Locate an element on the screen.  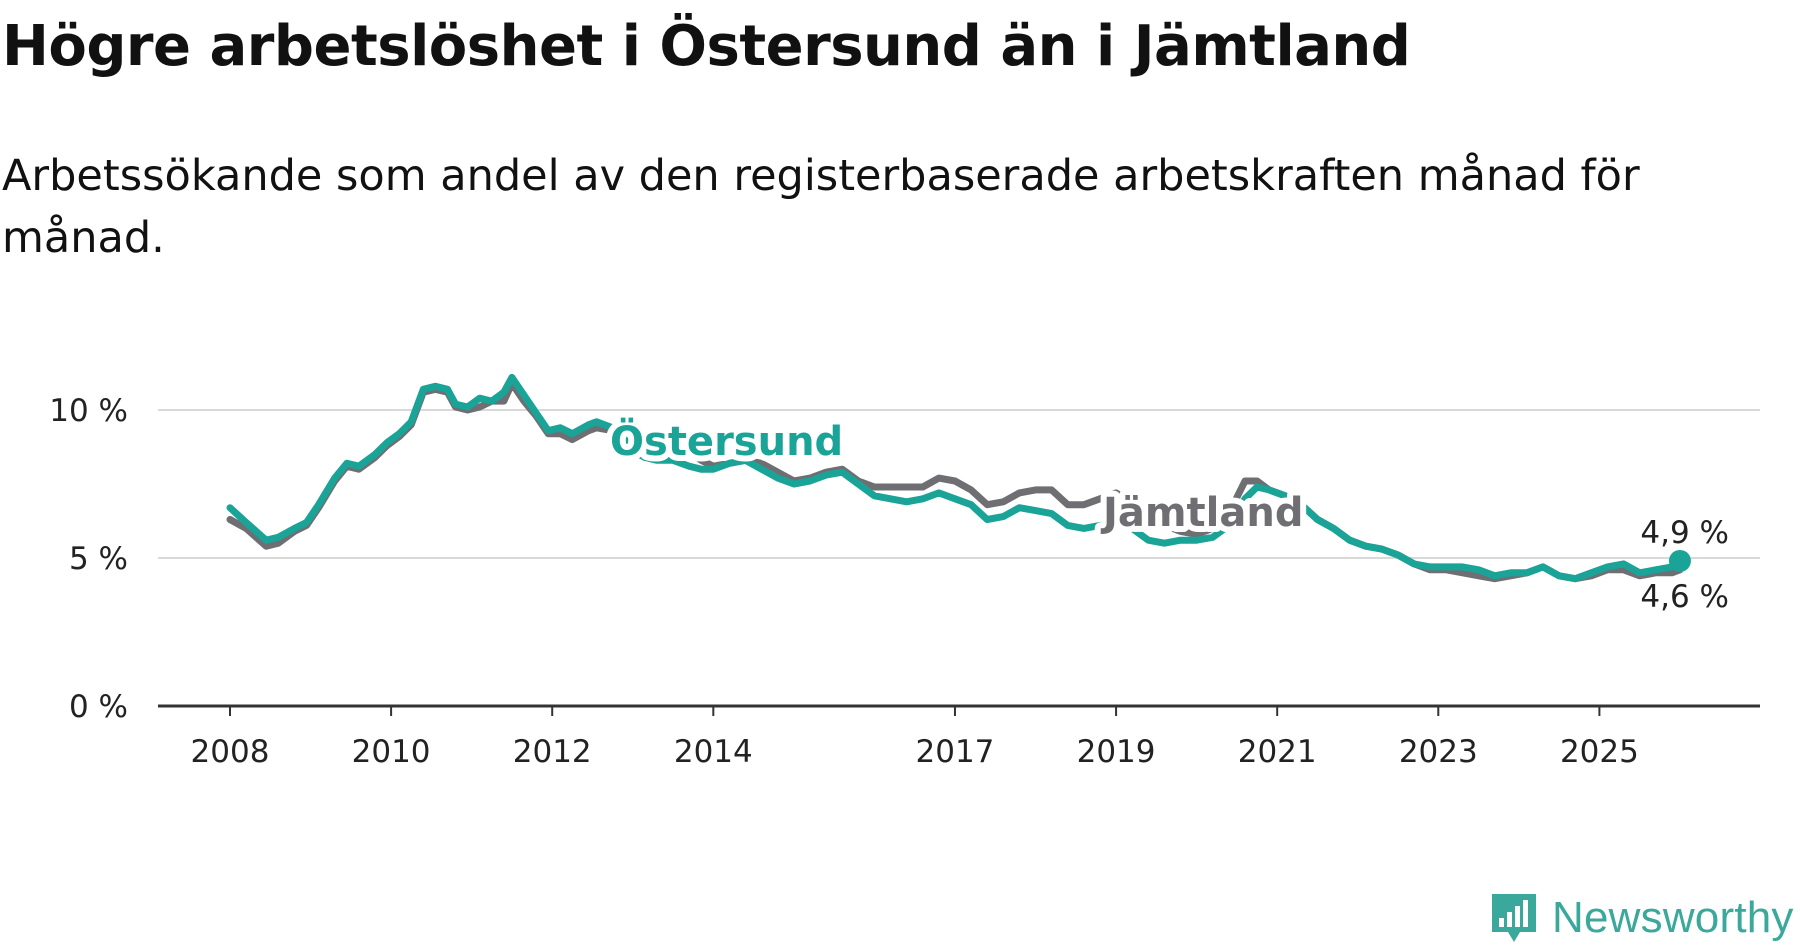
x-tick-label: 2023 is located at coordinates (1438, 752).